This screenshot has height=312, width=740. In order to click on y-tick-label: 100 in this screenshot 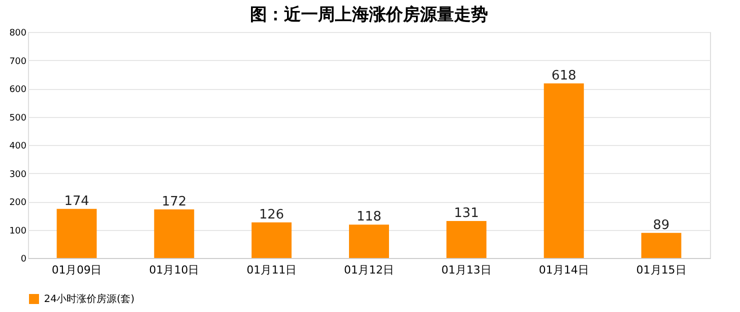, I will do `click(18, 231)`.